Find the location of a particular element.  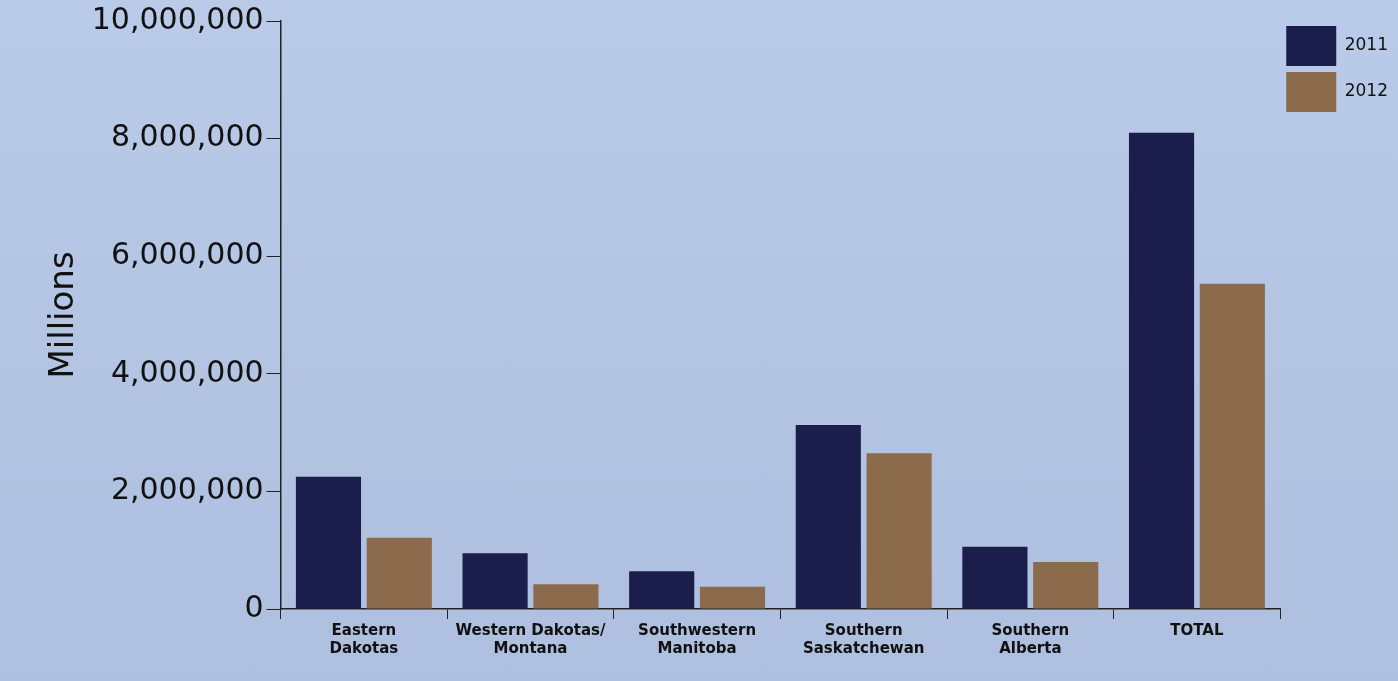

y-tick-label: 6,000,000 is located at coordinates (187, 253).